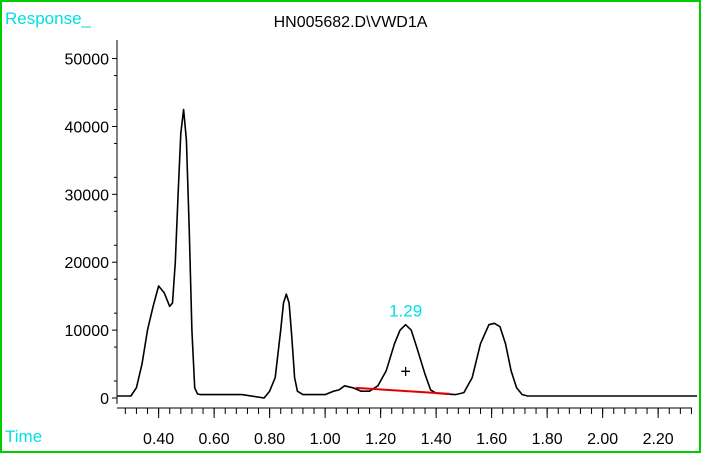 This screenshot has width=701, height=453. Describe the element at coordinates (380, 439) in the screenshot. I see `x-tick-label: 1.20` at that location.